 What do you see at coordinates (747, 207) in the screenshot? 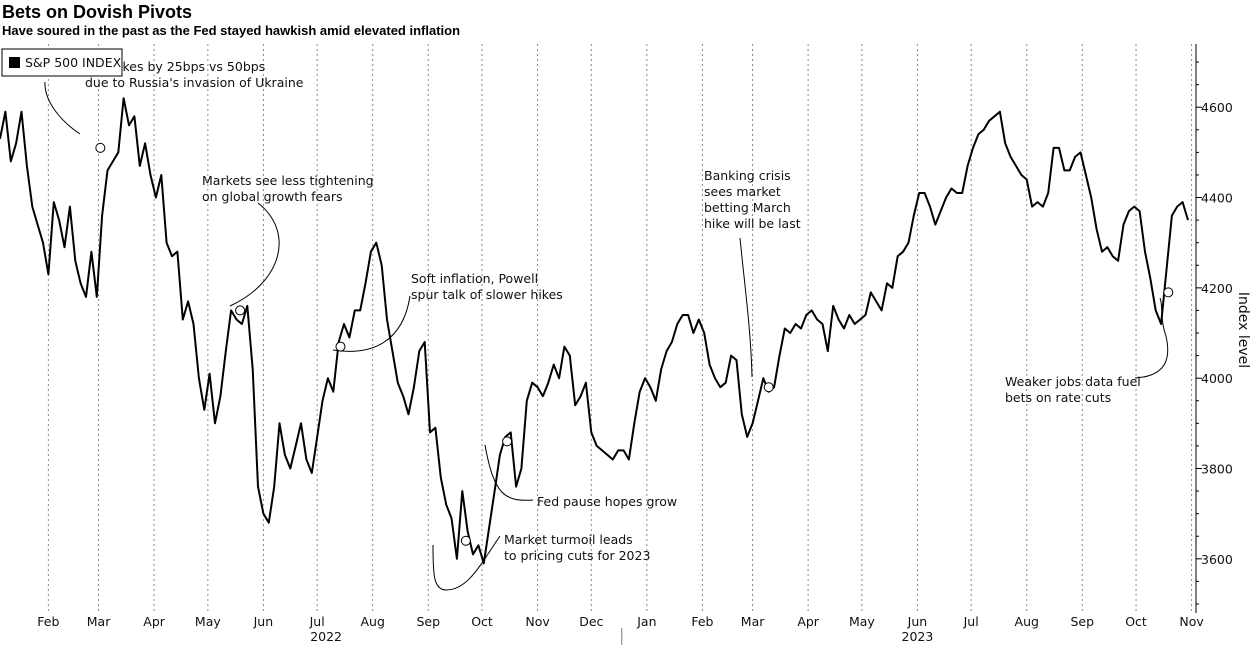
I see `annotation-line: betting March` at bounding box center [747, 207].